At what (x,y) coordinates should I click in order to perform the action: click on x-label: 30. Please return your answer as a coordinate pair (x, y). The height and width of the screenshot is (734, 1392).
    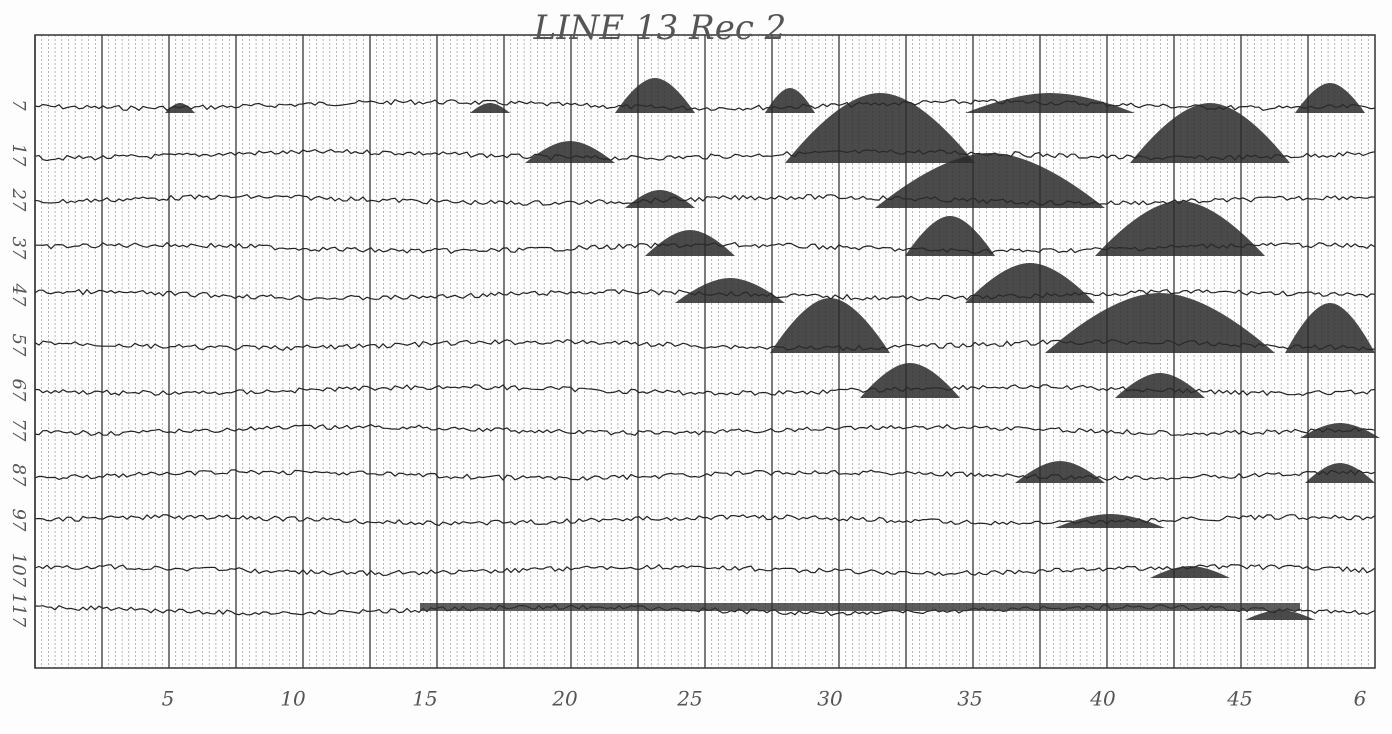
    Looking at the image, I should click on (830, 699).